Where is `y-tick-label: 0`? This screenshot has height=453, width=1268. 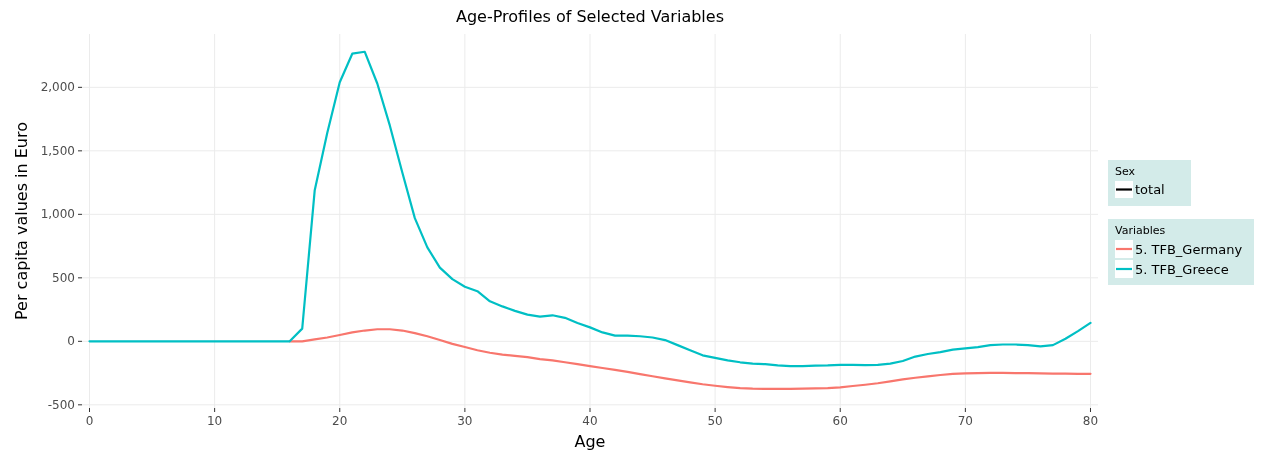
y-tick-label: 0 is located at coordinates (71, 341).